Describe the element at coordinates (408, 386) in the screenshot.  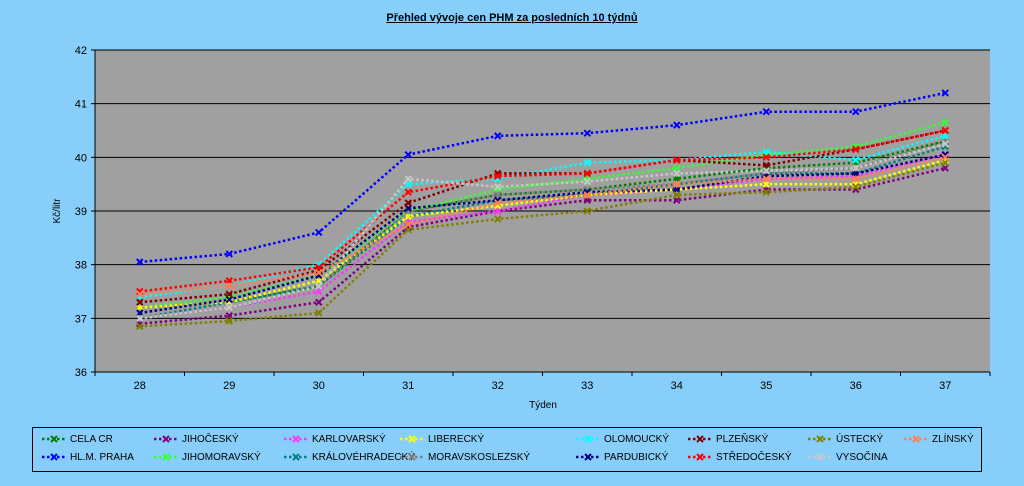
I see `x-tick-label: 31` at that location.